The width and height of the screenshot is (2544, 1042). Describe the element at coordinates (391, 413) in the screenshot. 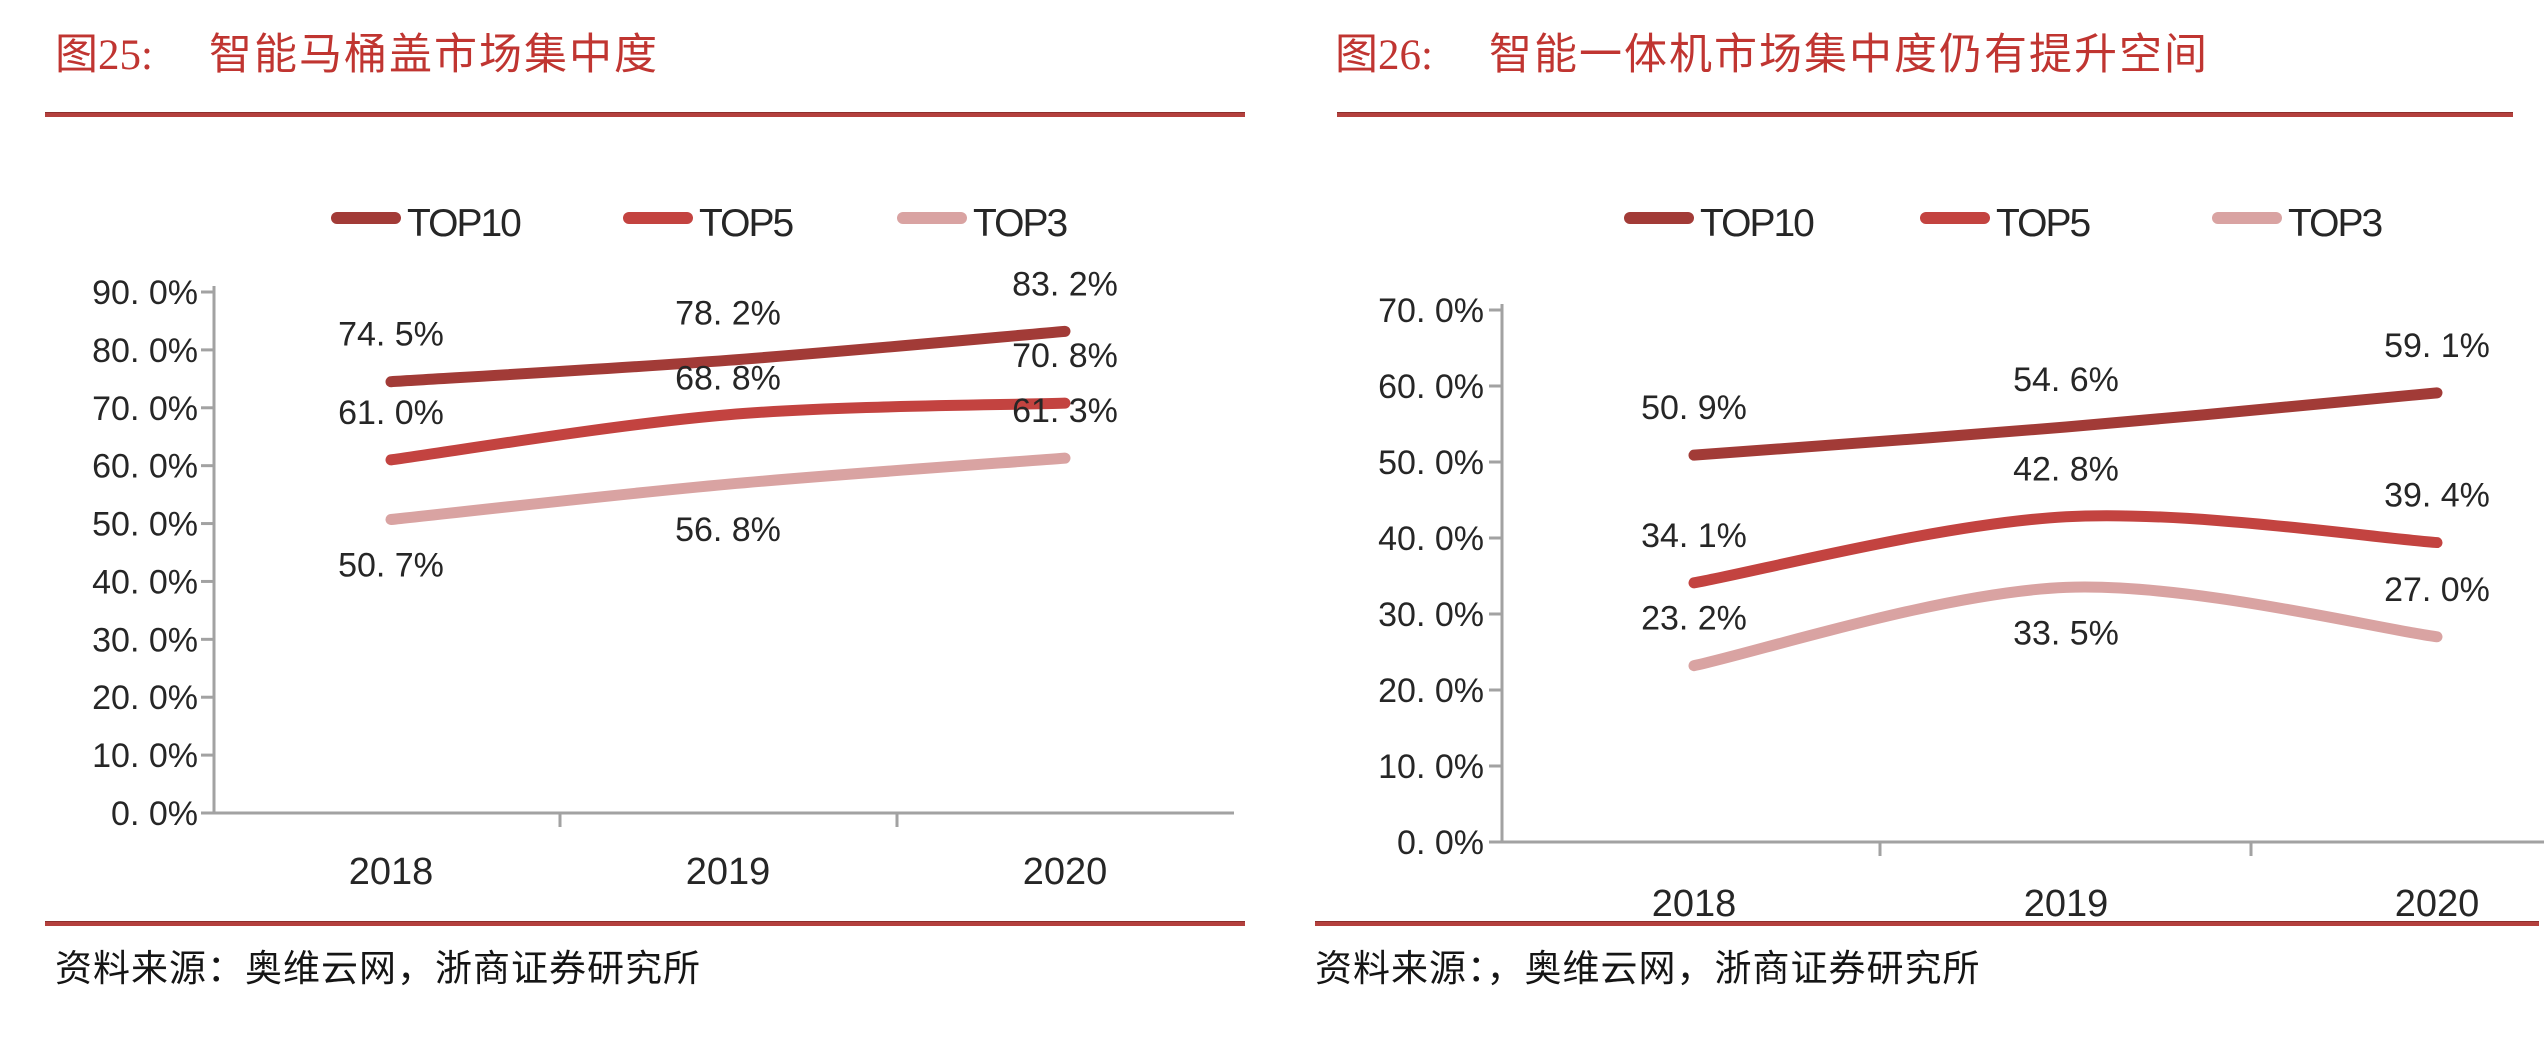

I see `data-label-top5-2018: 61. 0%` at that location.